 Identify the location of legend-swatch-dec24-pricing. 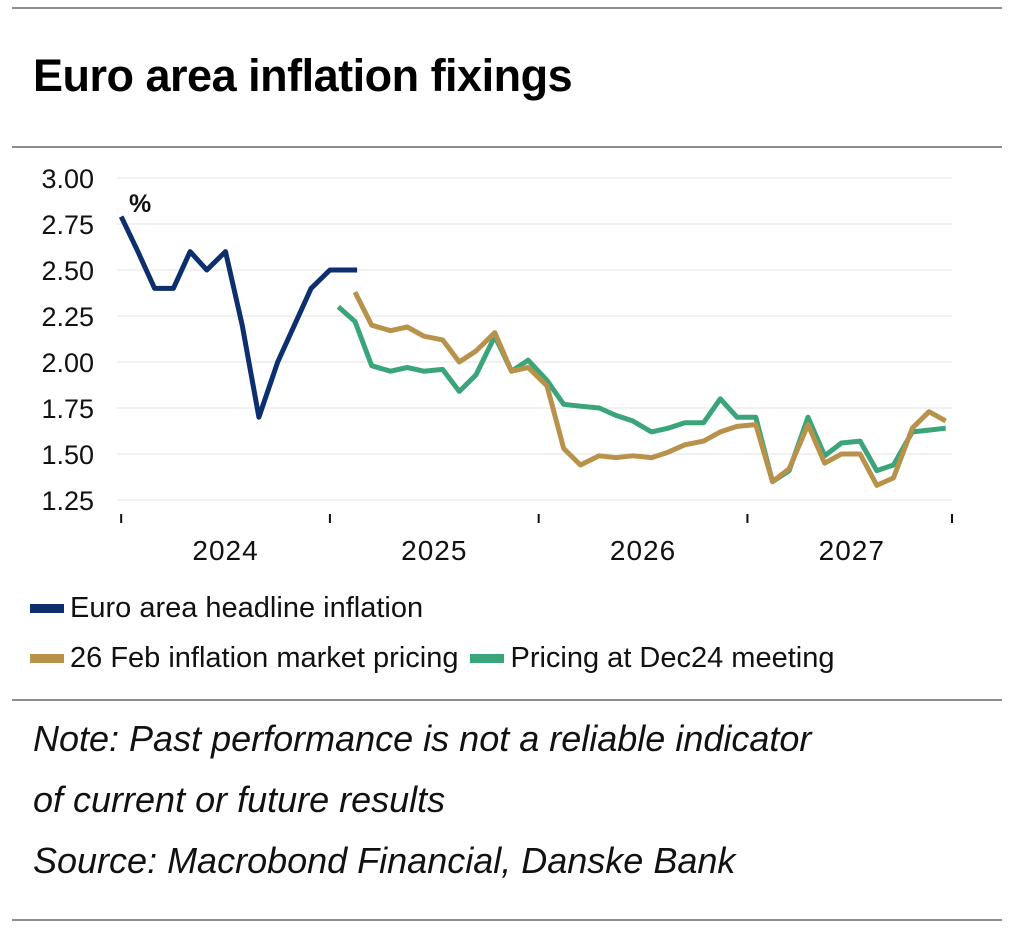
(487, 658).